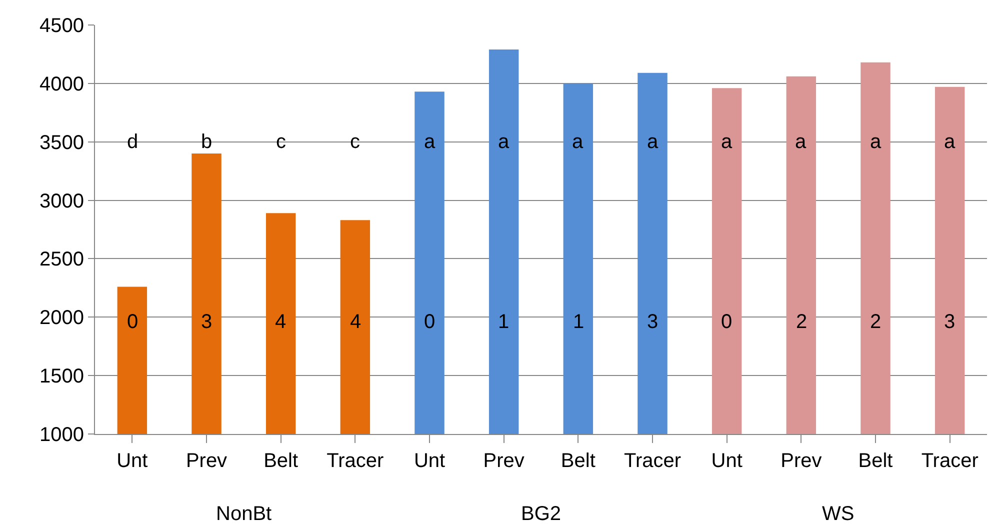 The height and width of the screenshot is (529, 997). Describe the element at coordinates (62, 259) in the screenshot. I see `y-tick-label: 2500` at that location.